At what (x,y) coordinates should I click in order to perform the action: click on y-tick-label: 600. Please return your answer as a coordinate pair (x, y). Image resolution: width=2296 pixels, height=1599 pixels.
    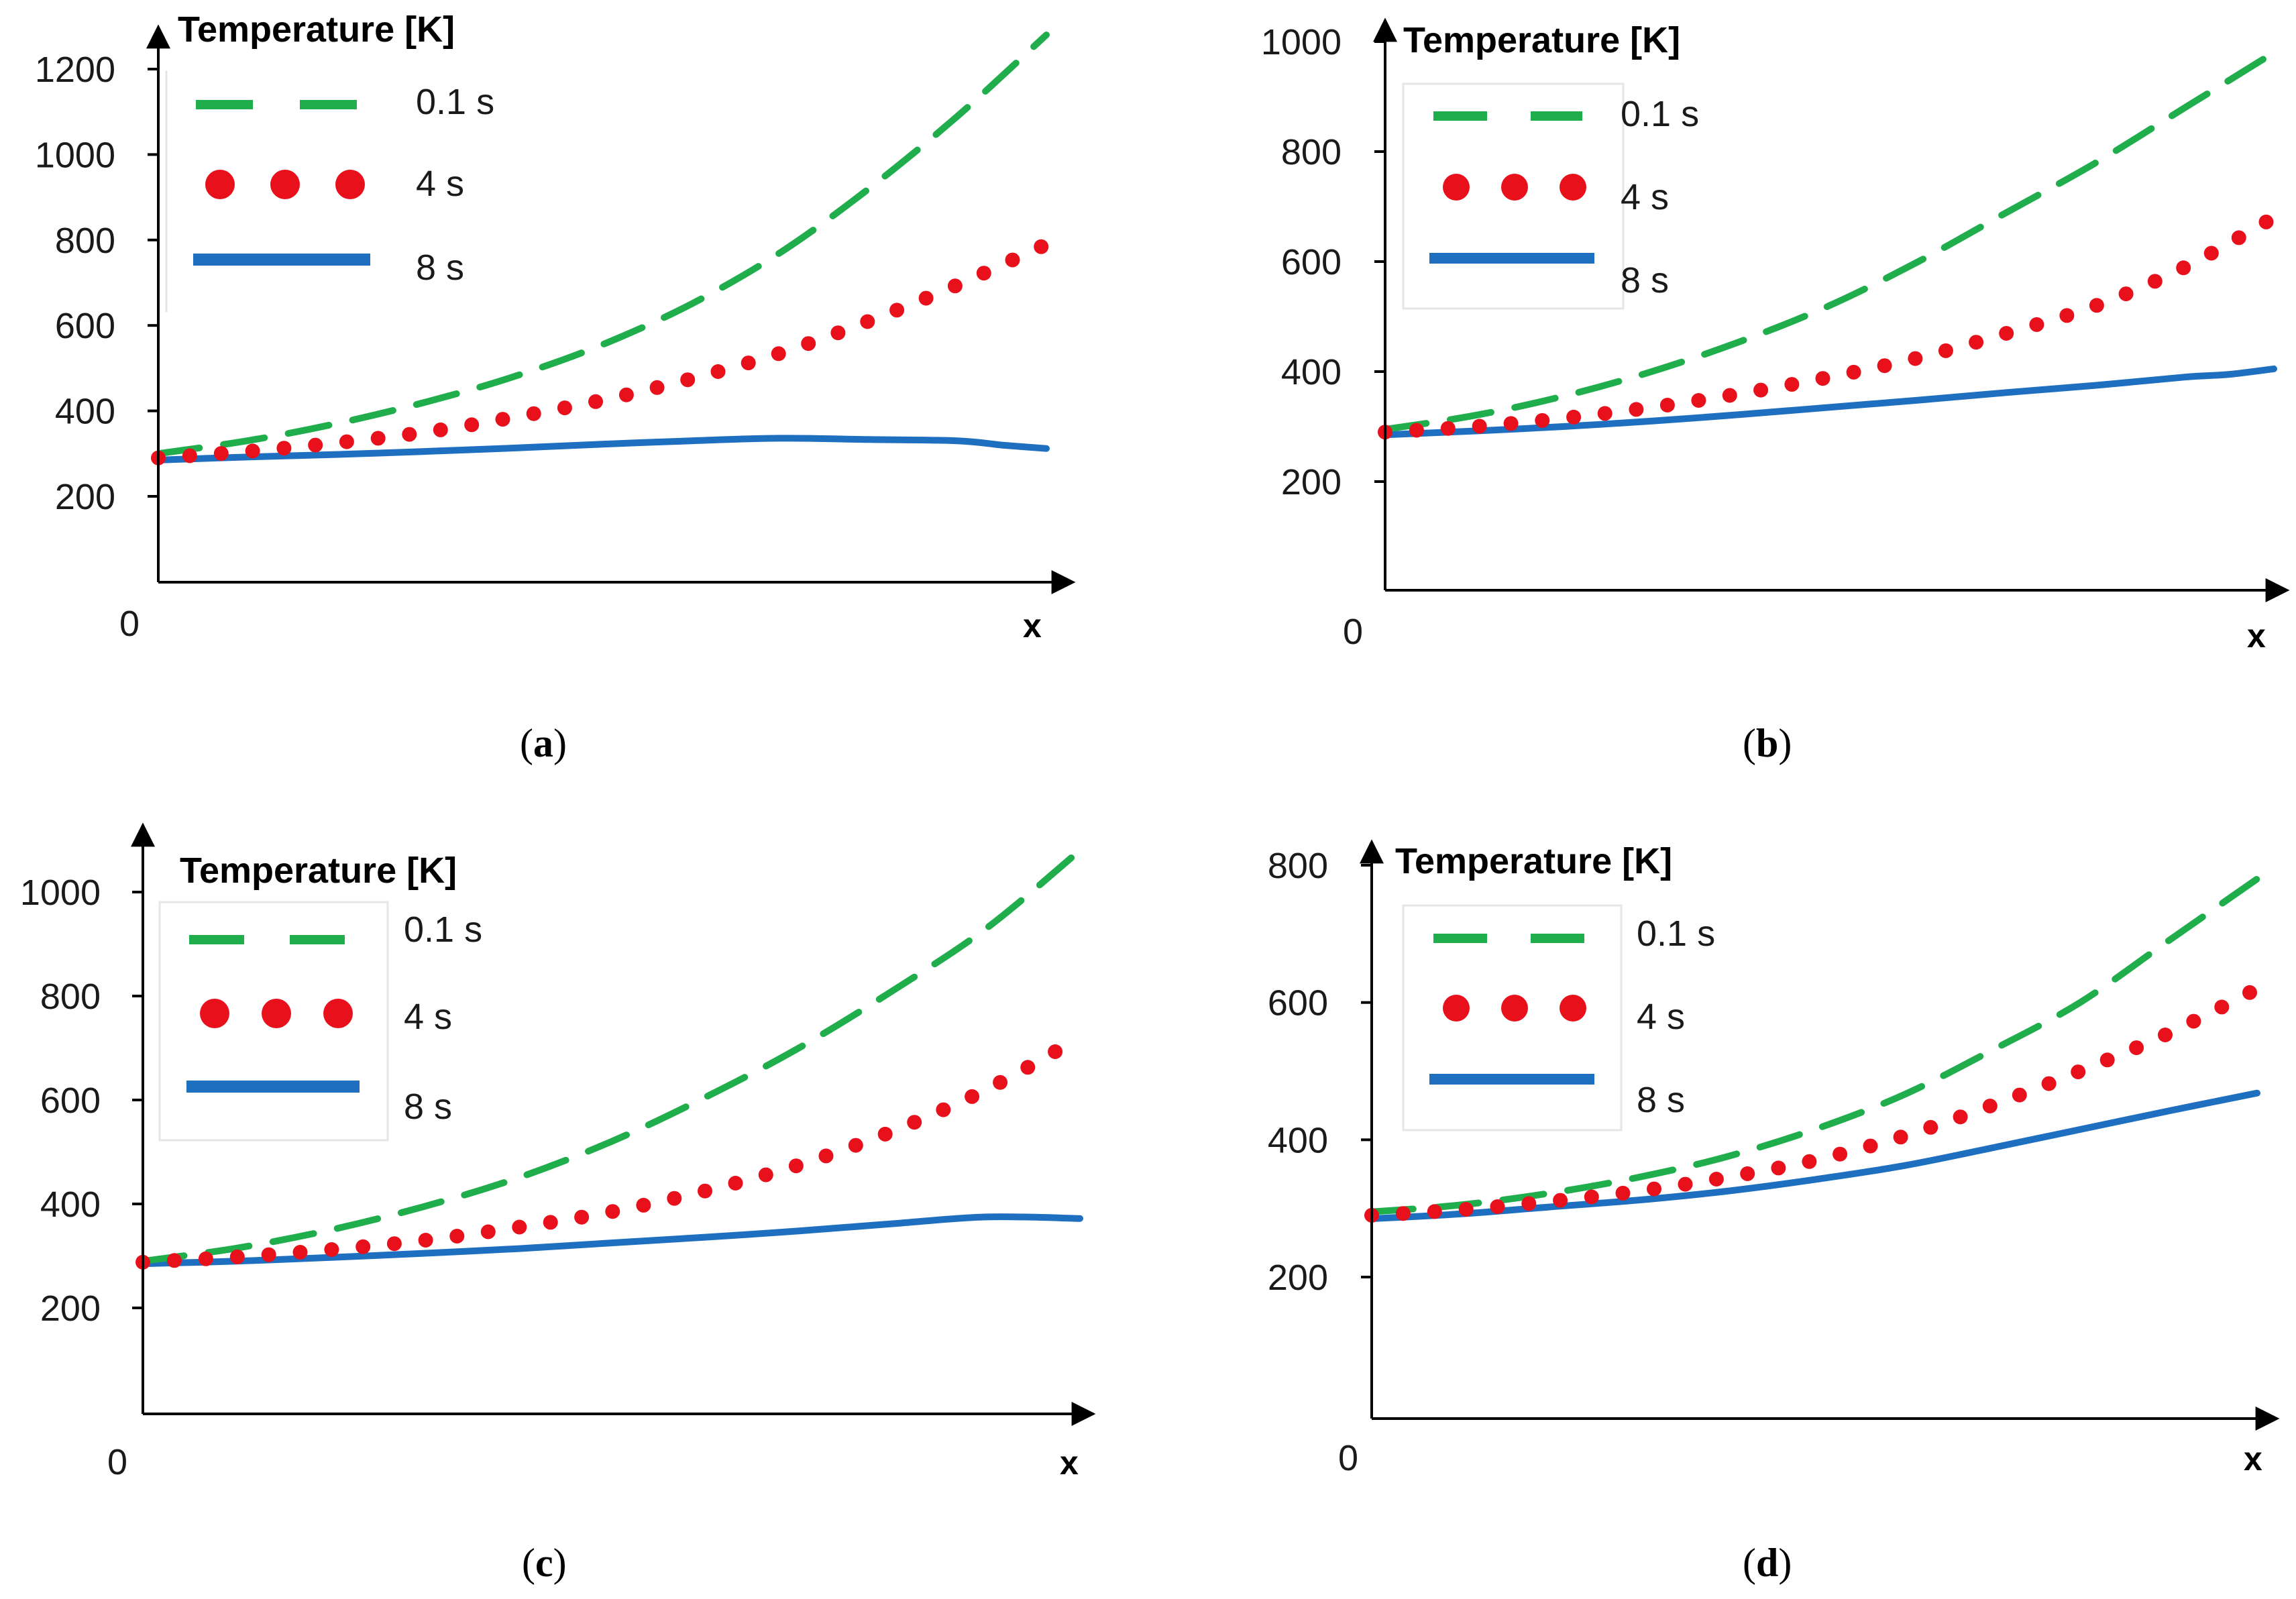
    Looking at the image, I should click on (85, 326).